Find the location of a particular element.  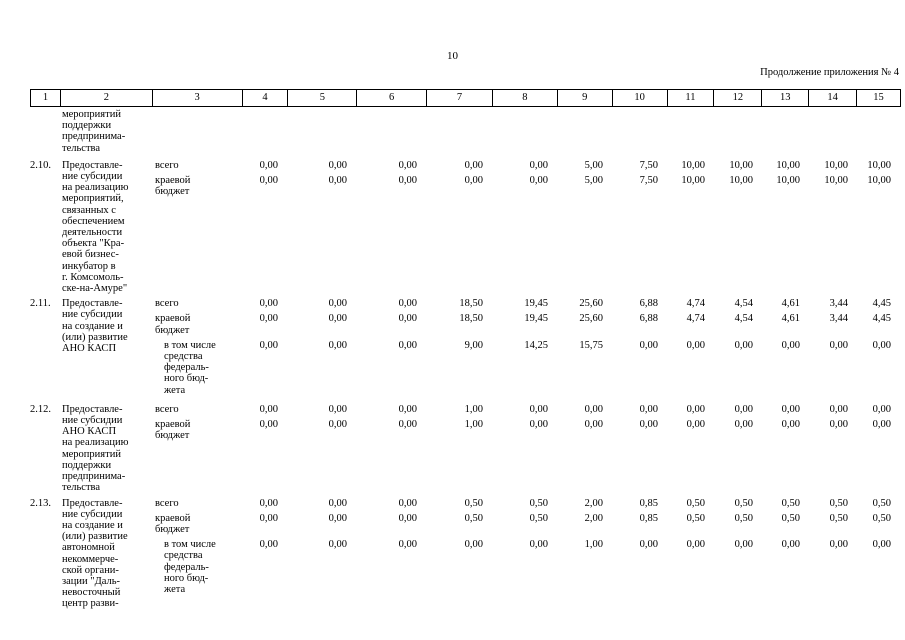

value-cell: 3,44 is located at coordinates (838, 304).